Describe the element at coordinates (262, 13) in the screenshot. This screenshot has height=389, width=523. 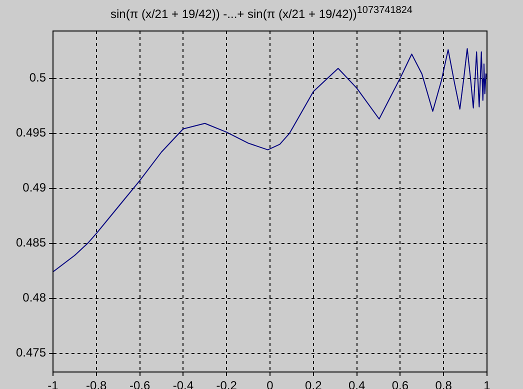
I see `chart-title: sin(π (x/21 + 19/42)) -...+ sin(π (x/21 + 19/42))$^{1073741824}$` at that location.